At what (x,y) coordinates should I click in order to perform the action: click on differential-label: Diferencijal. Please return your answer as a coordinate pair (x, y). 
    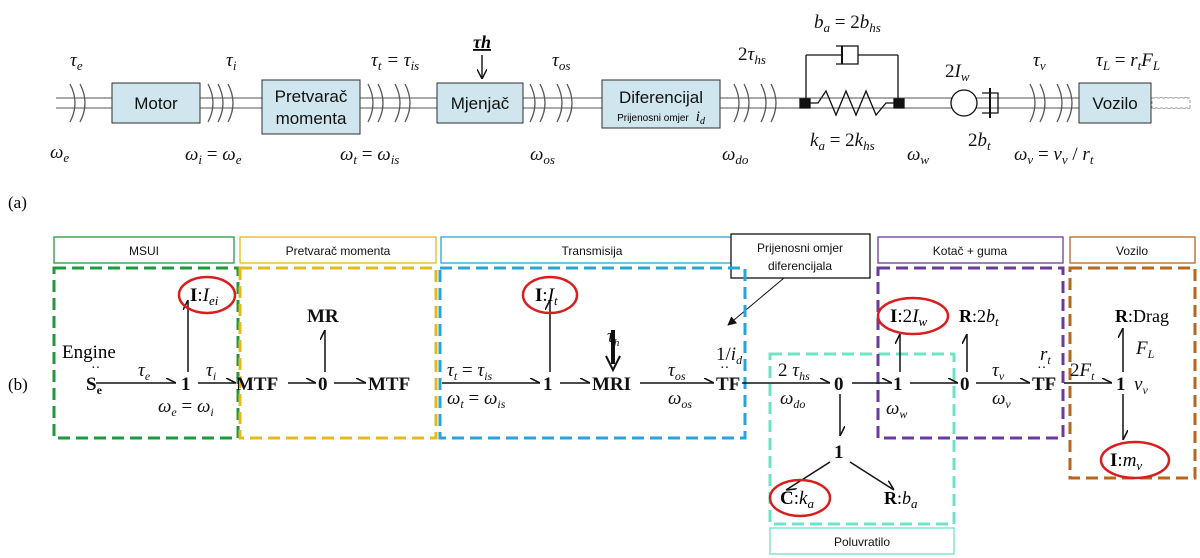
    Looking at the image, I should click on (661, 97).